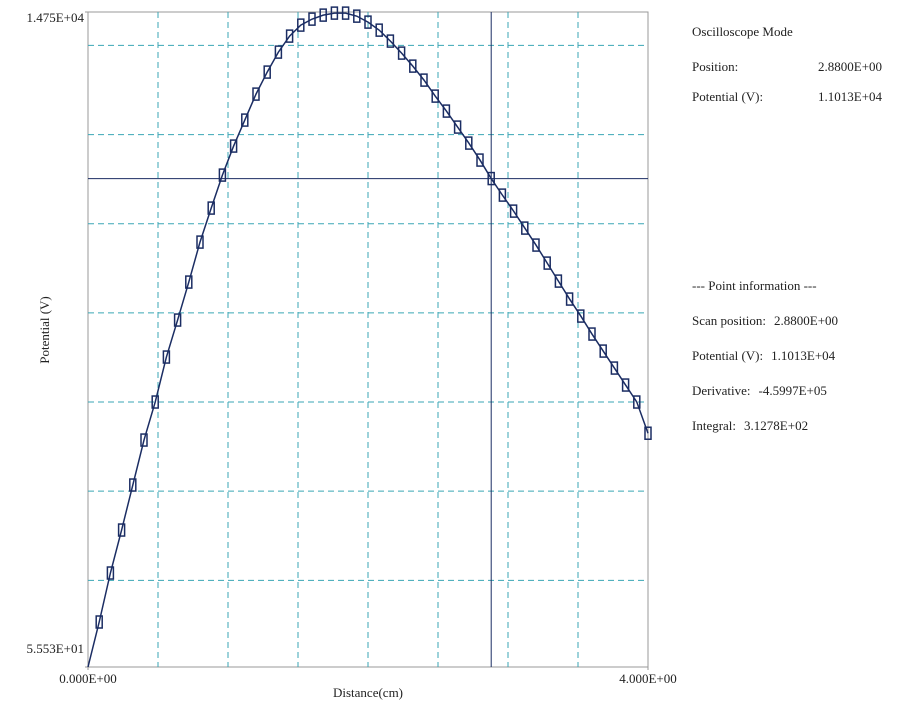 This screenshot has width=899, height=708. Describe the element at coordinates (721, 390) in the screenshot. I see `info-label: Derivative:` at that location.